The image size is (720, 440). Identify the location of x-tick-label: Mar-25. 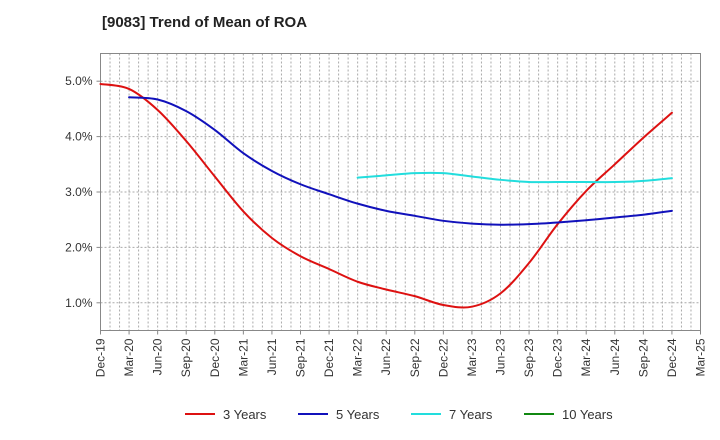
(701, 357).